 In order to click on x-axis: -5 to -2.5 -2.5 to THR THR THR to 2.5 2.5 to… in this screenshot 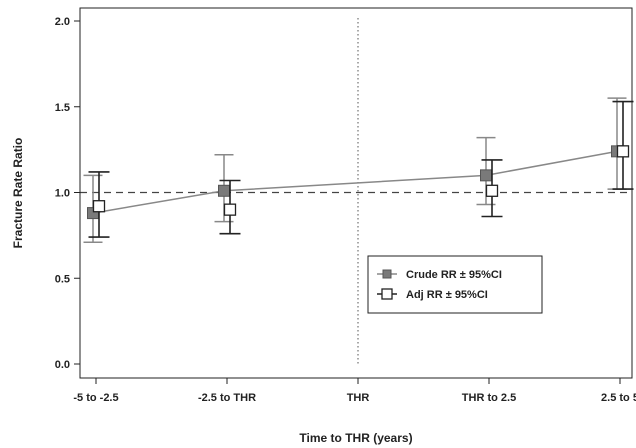, I will do `click(354, 391)`.